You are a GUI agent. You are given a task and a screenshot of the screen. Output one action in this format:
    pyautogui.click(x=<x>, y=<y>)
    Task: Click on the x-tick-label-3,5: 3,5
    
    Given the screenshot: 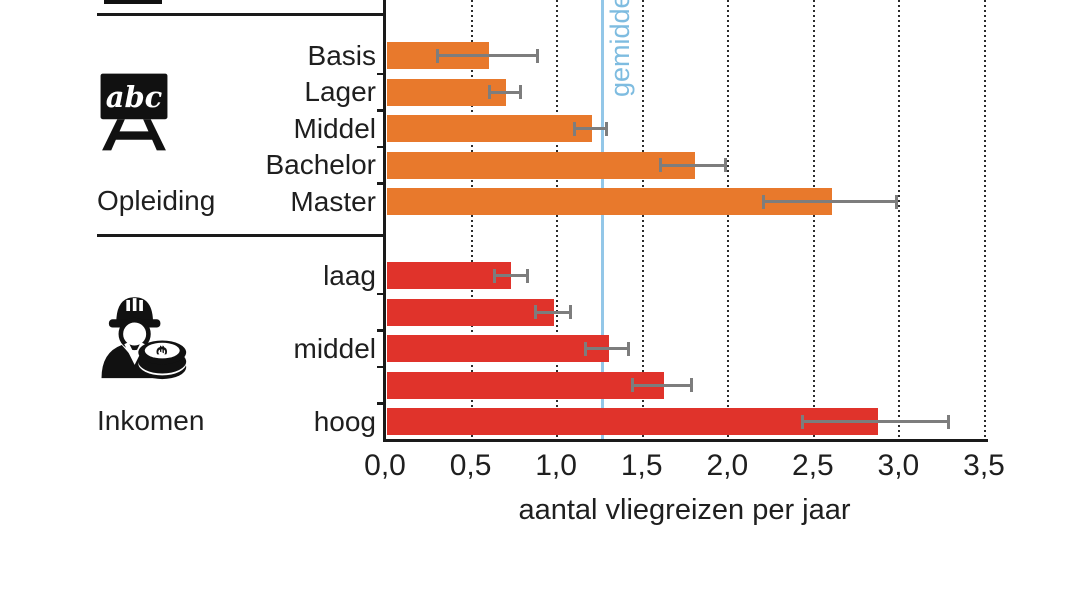 What is the action you would take?
    pyautogui.click(x=984, y=465)
    